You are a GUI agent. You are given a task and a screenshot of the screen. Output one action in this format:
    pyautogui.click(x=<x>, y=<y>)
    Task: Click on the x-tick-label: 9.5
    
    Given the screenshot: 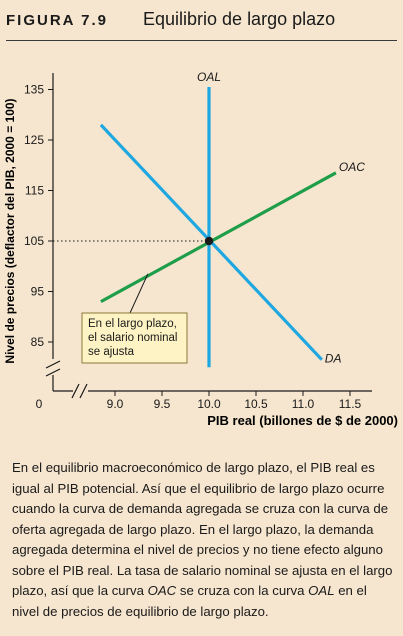 What is the action you would take?
    pyautogui.click(x=162, y=404)
    